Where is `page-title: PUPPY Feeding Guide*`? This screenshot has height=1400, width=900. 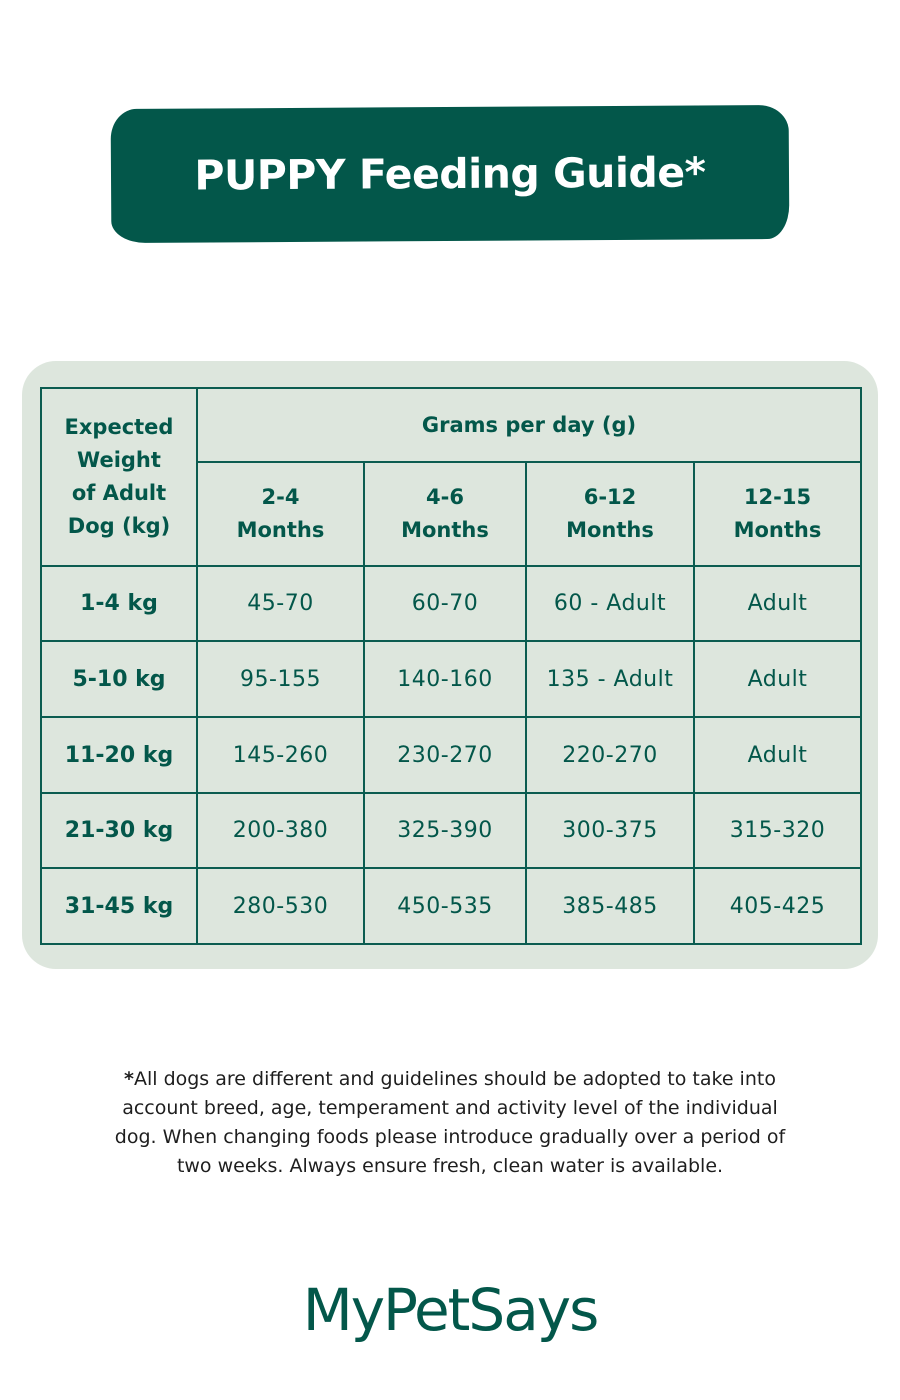
page-title: PUPPY Feeding Guide* is located at coordinates (450, 174).